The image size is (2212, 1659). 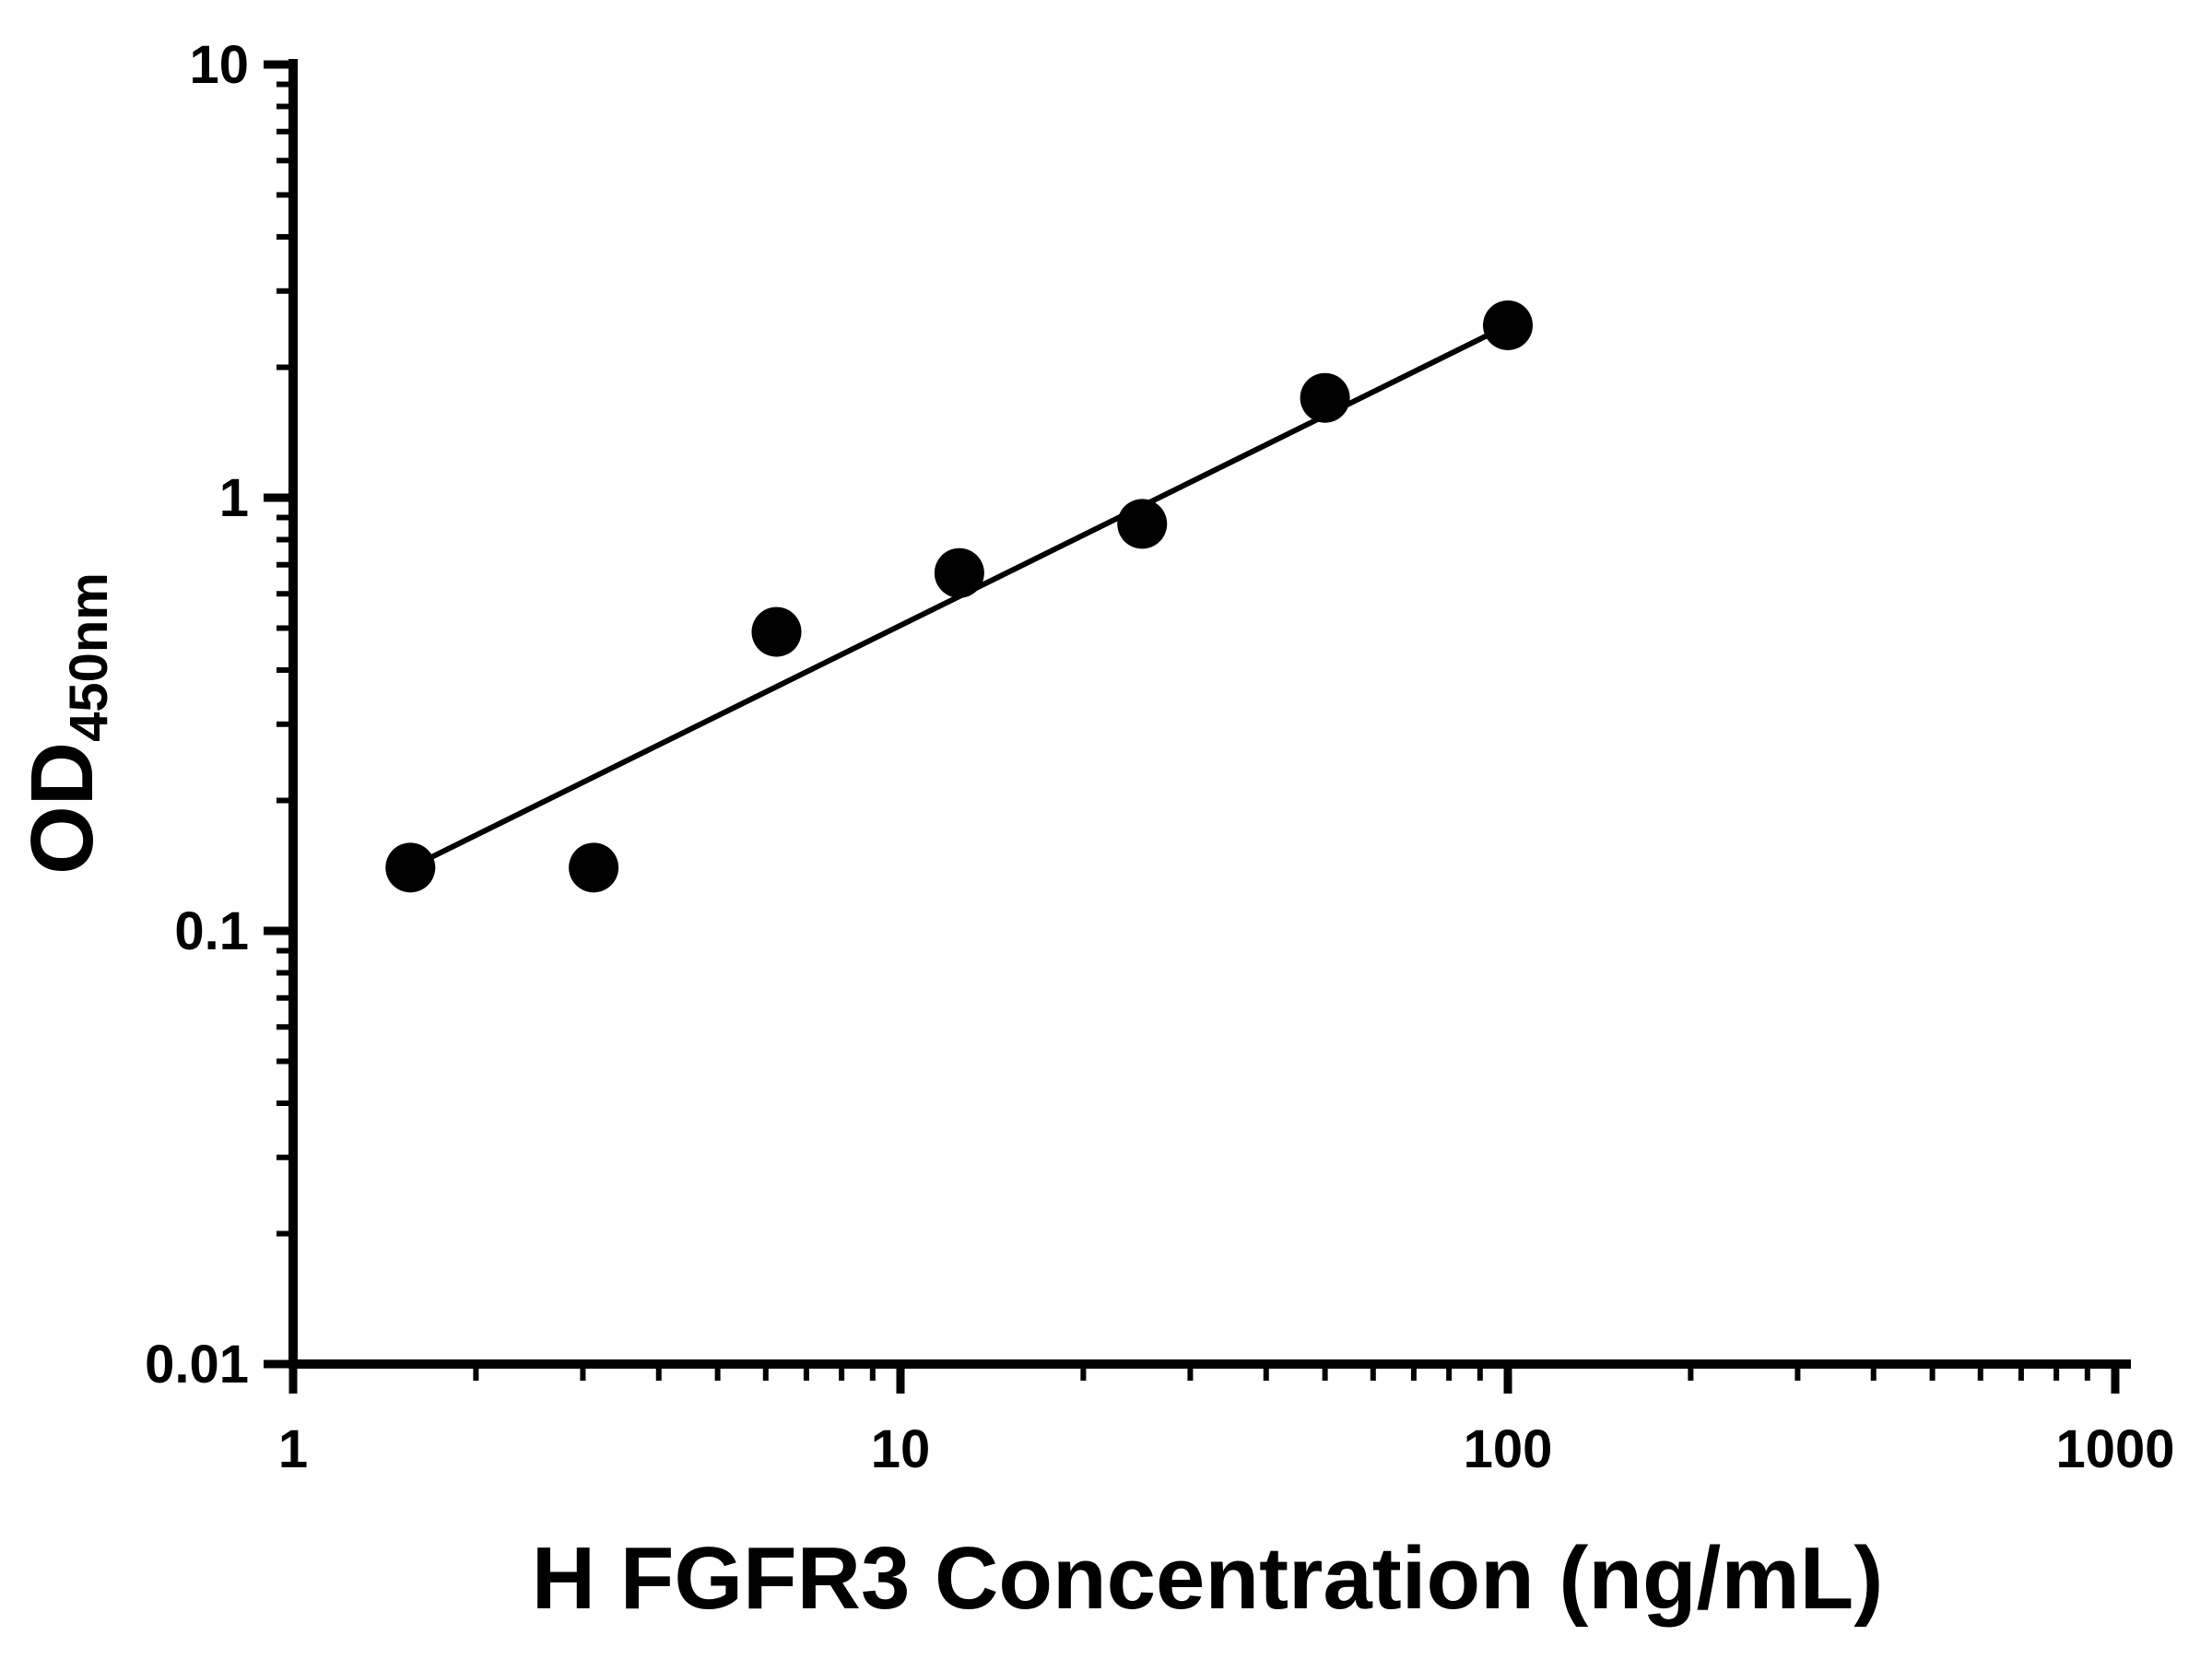 I want to click on y-axis-title: OD450nm, so click(x=66, y=723).